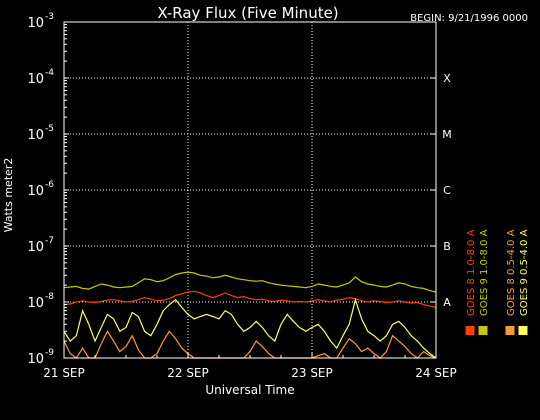 Image resolution: width=540 pixels, height=420 pixels. I want to click on x-tick-label: 23 SEP, so click(312, 373).